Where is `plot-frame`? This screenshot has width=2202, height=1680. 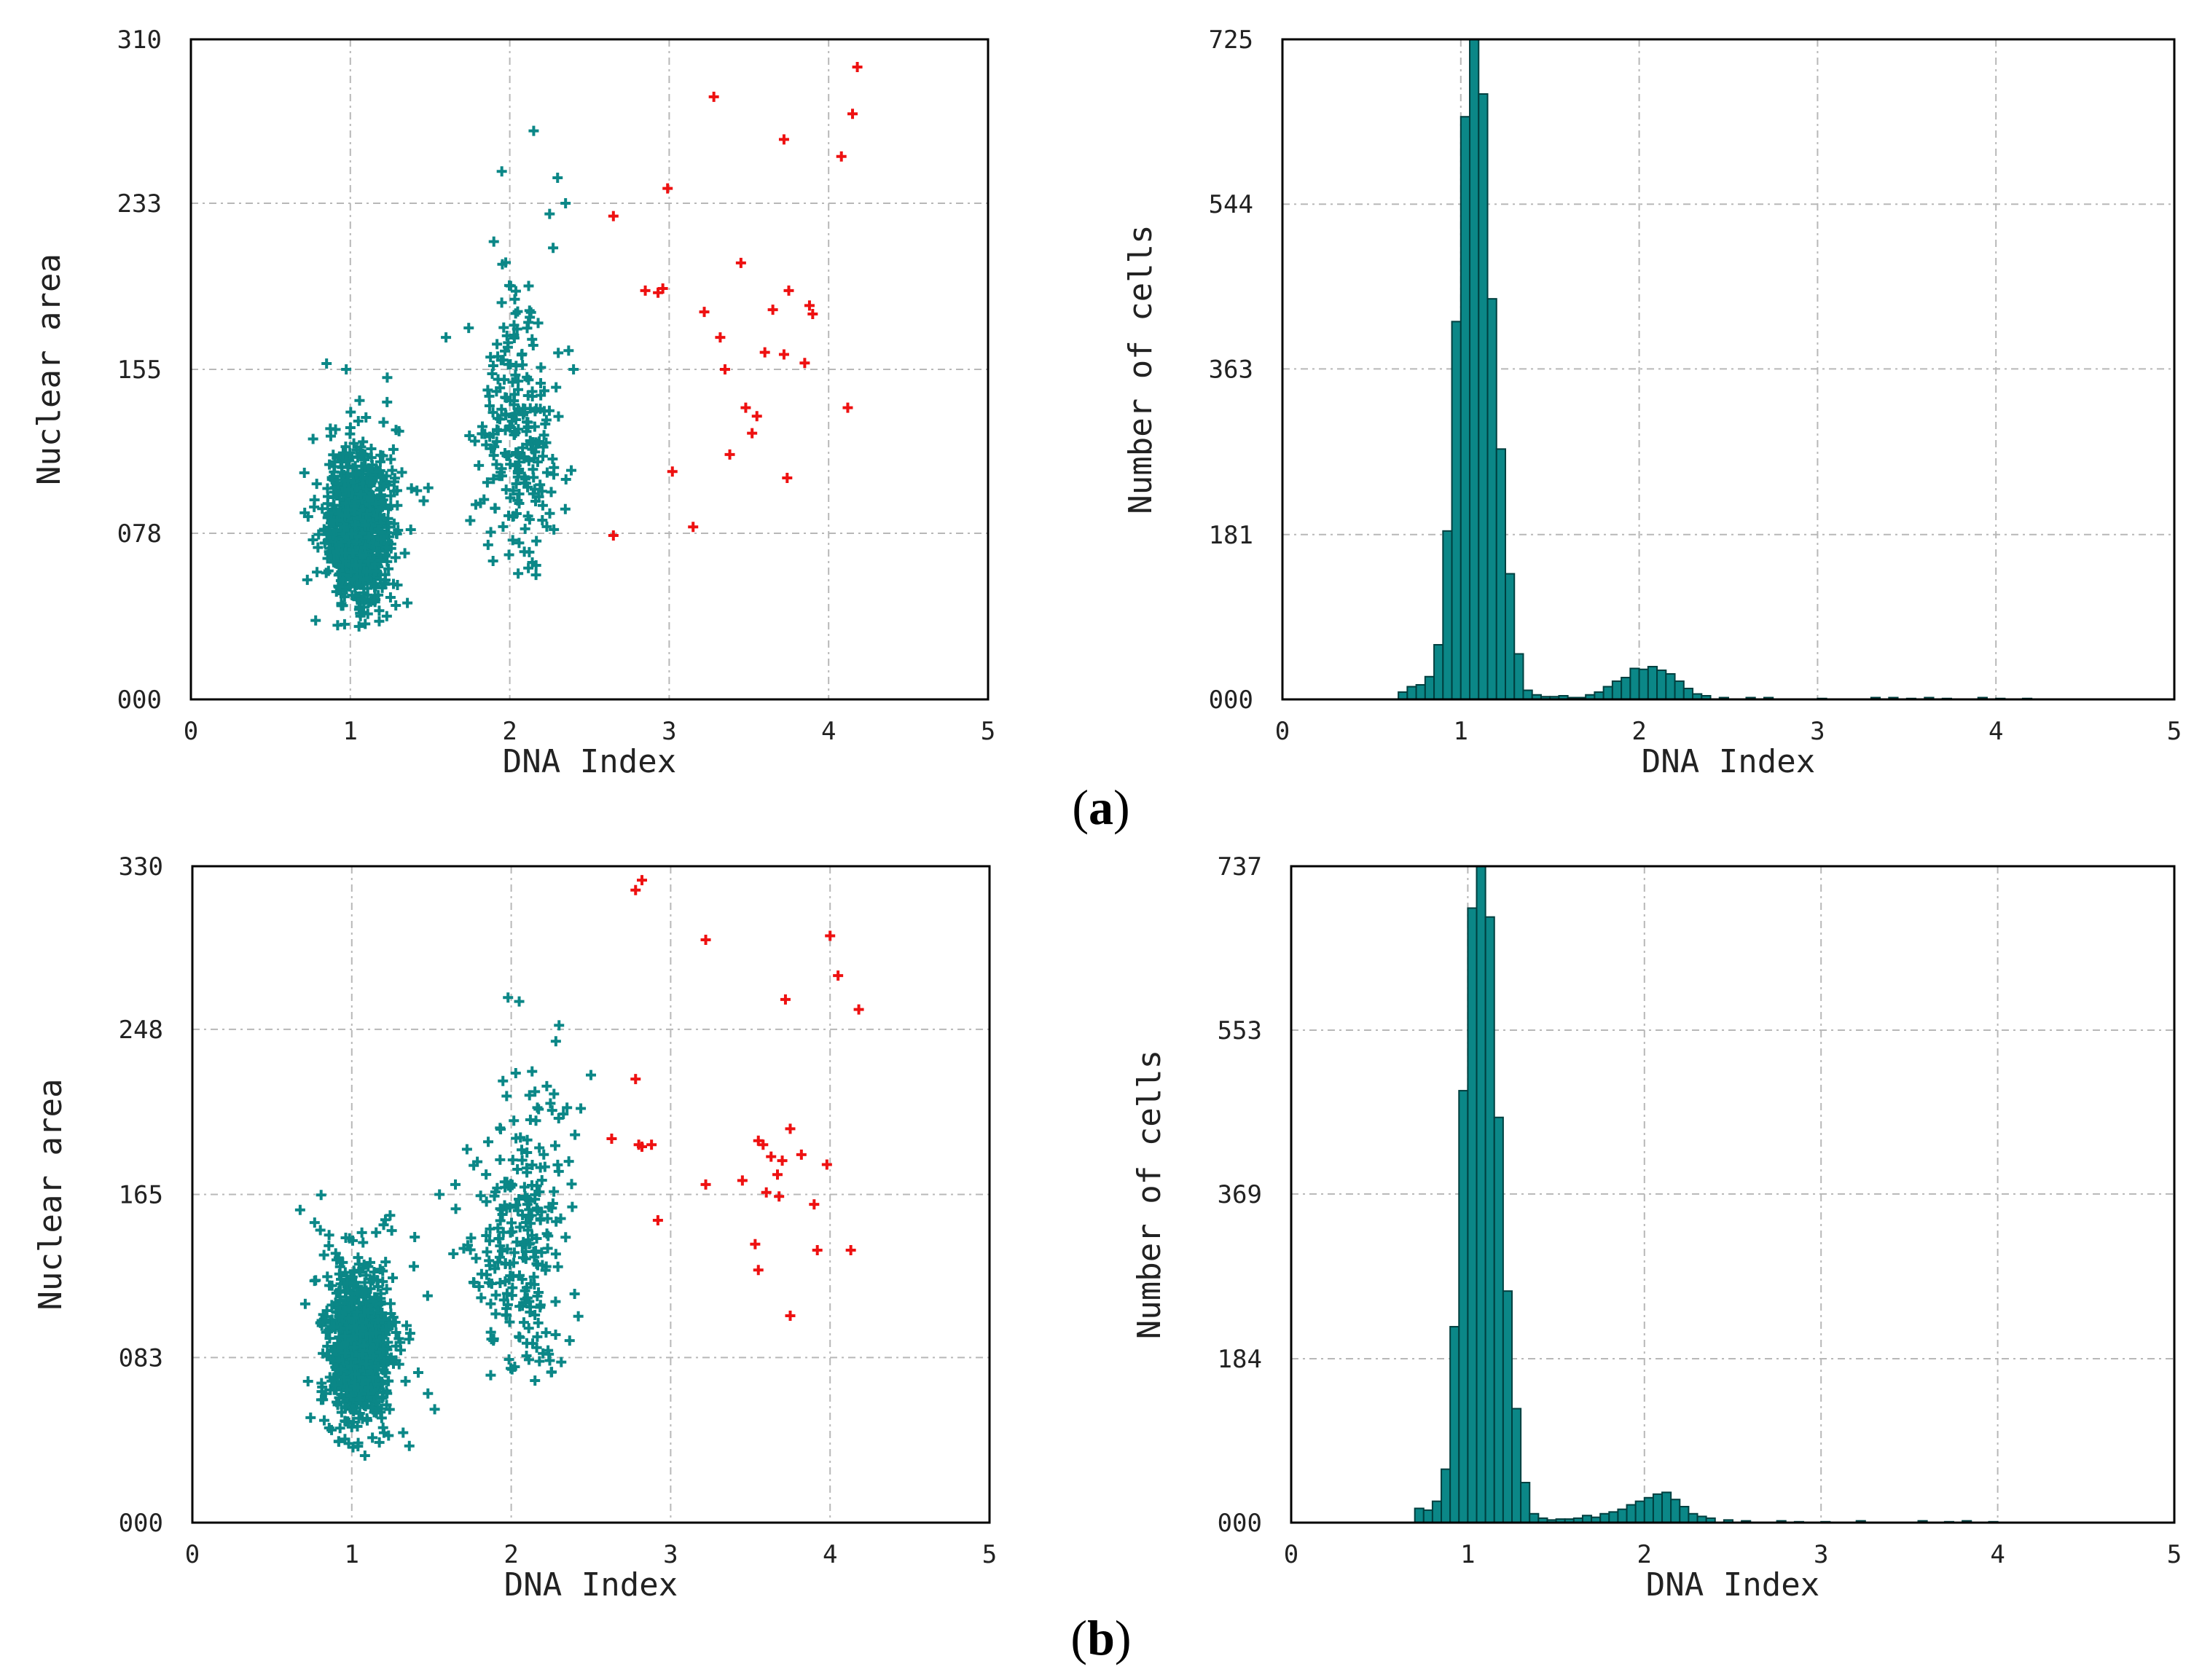
plot-frame is located at coordinates (591, 1194).